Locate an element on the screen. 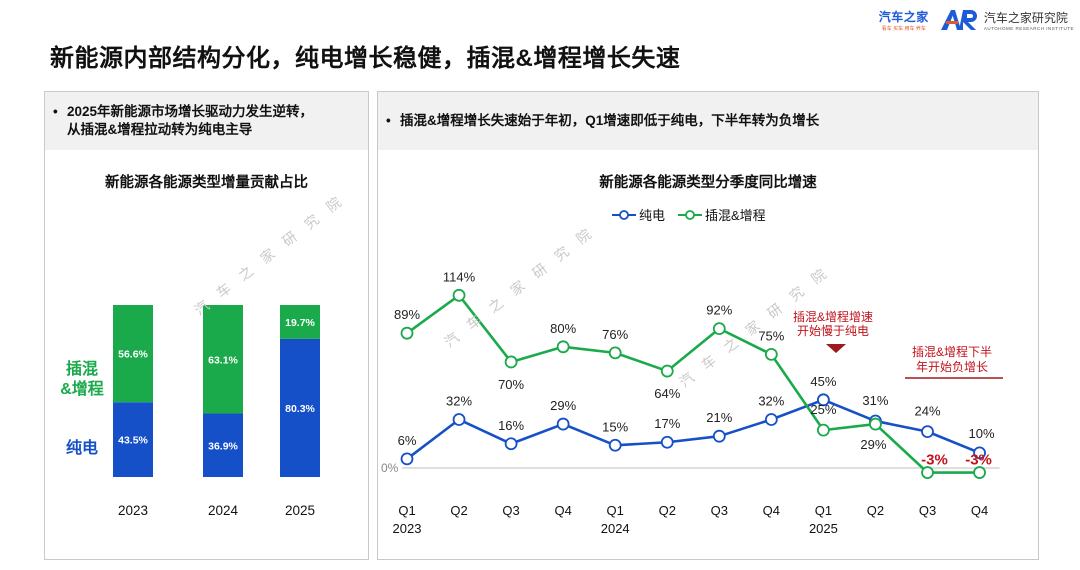 The width and height of the screenshot is (1080, 570). left-note-line-2: 从插混&增程拉动转为纯电主导 is located at coordinates (160, 129).